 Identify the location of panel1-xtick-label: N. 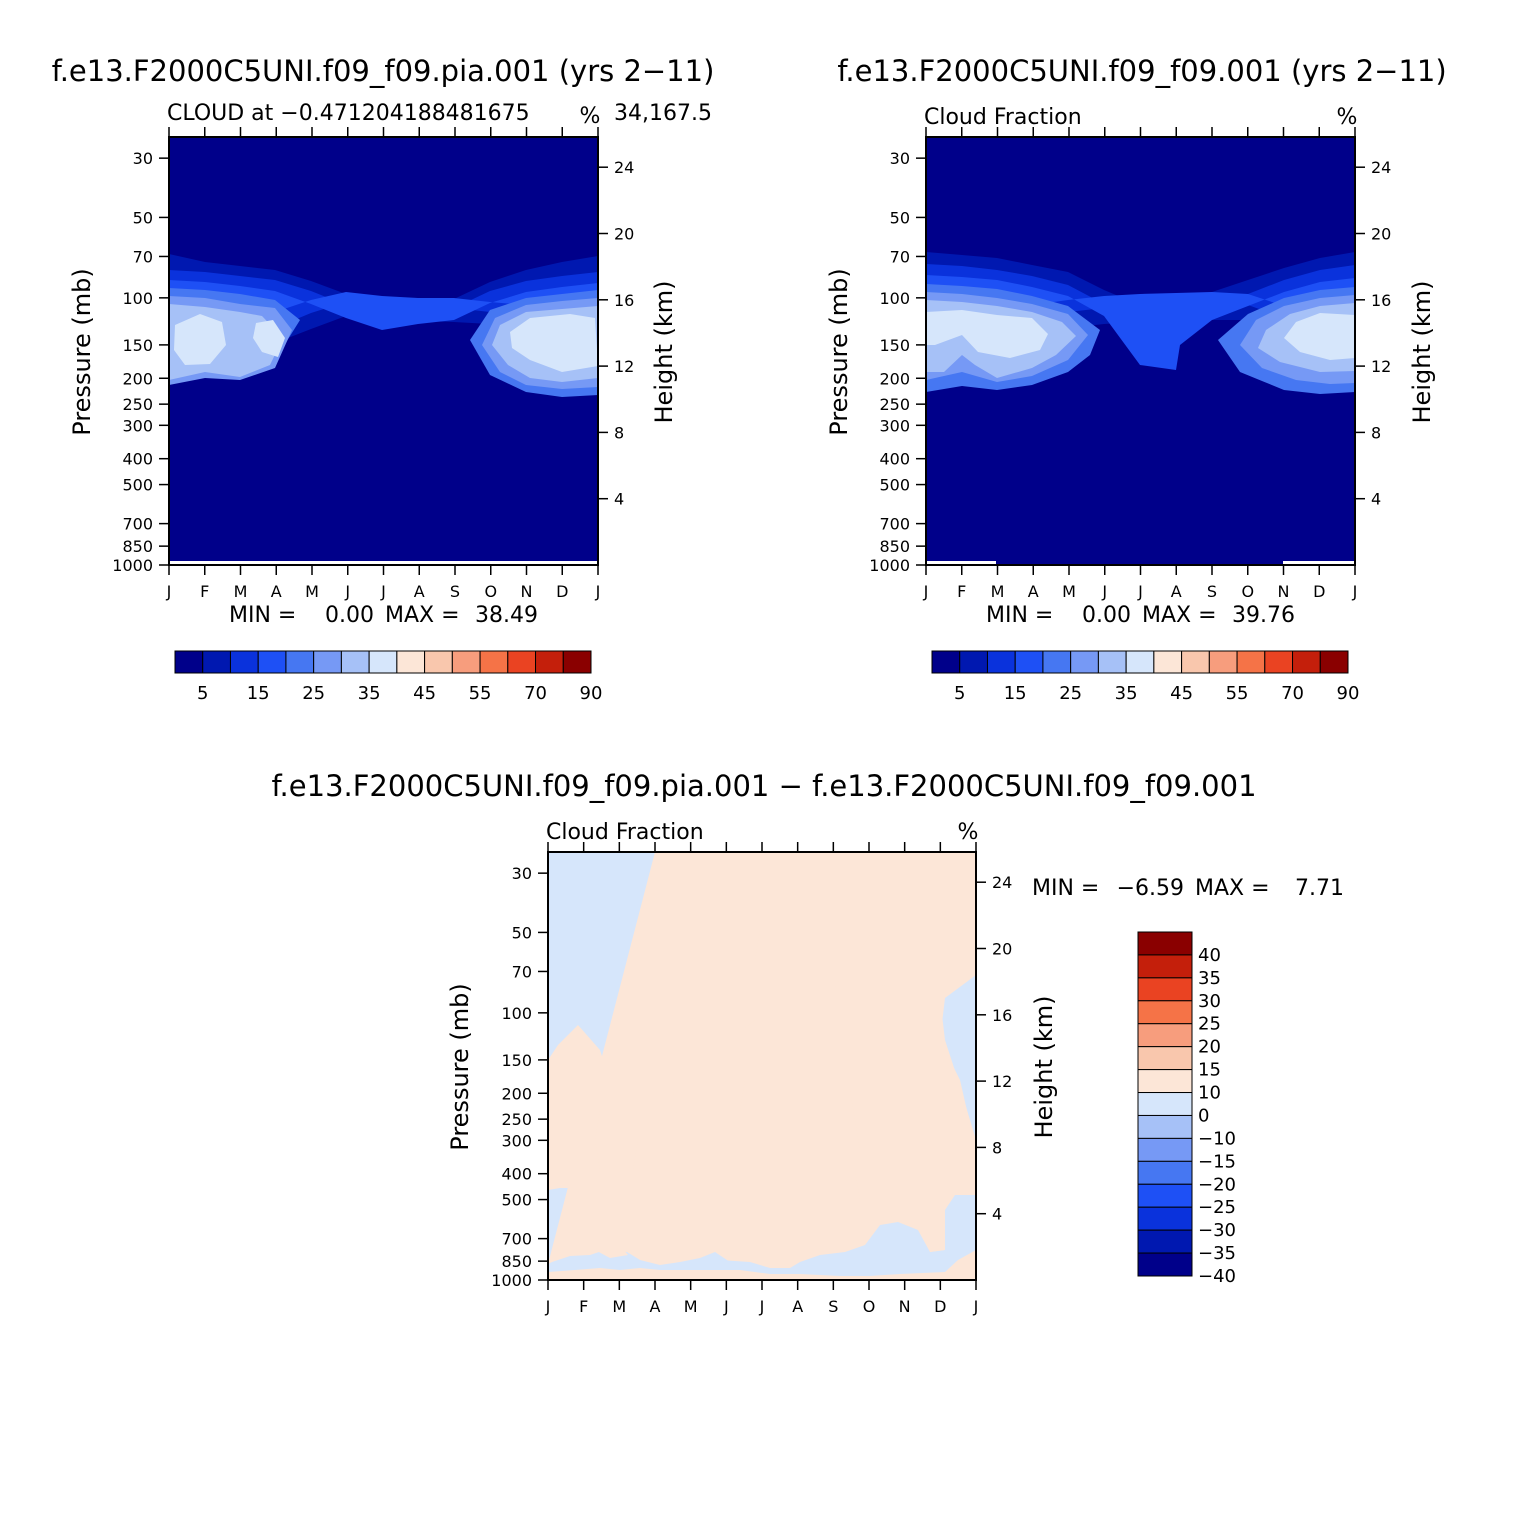
(527, 591).